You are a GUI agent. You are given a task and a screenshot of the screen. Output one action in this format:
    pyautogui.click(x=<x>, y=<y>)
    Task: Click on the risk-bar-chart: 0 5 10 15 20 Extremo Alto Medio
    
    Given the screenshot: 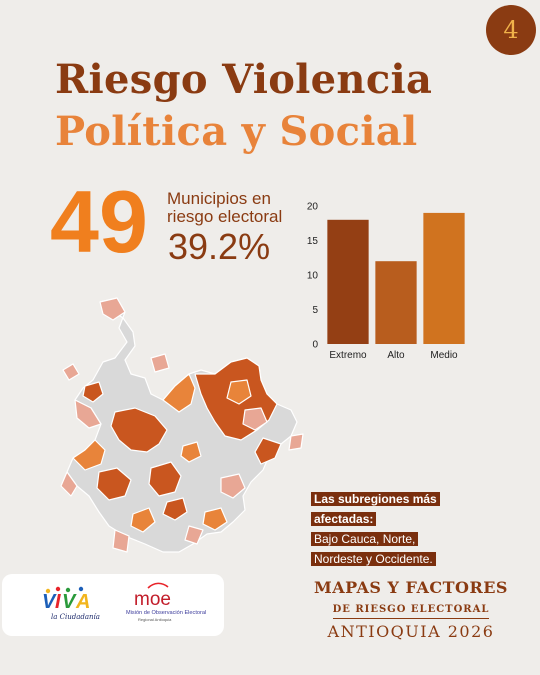 What is the action you would take?
    pyautogui.click(x=386, y=281)
    